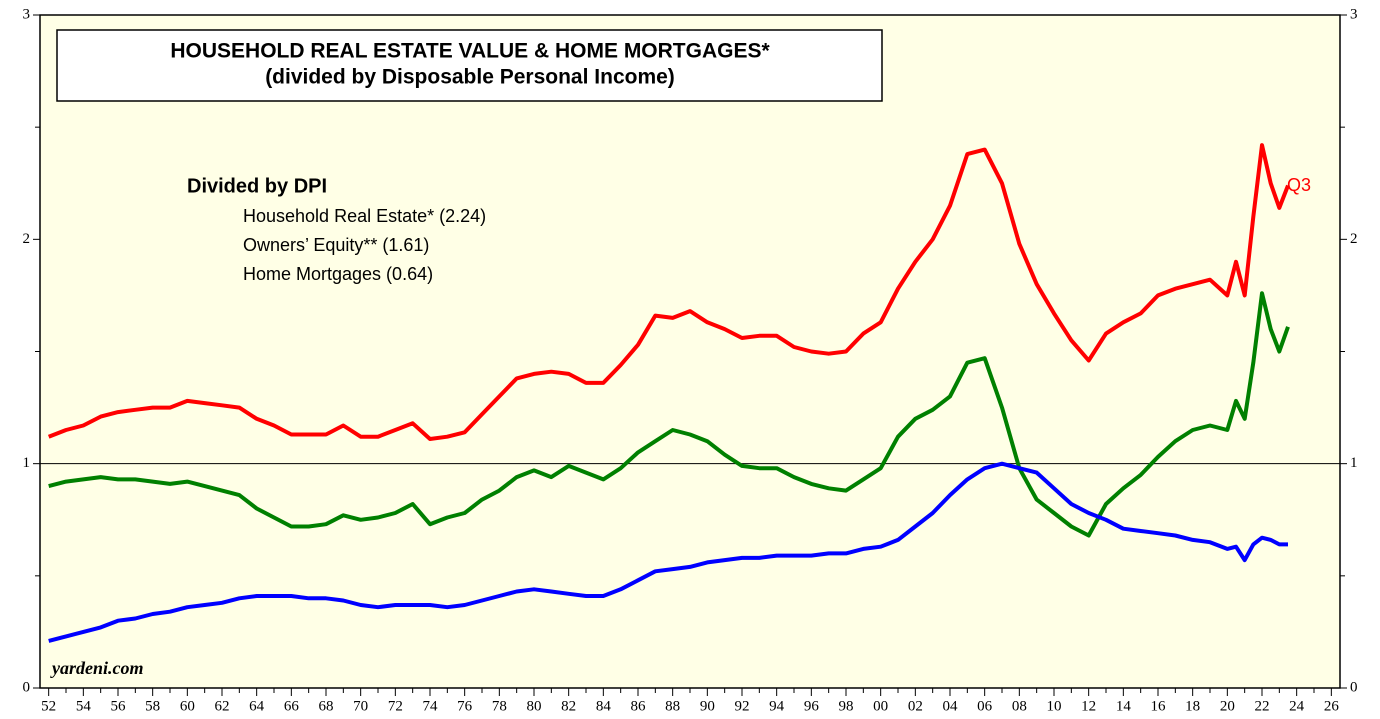  I want to click on x-tick-label: 56, so click(119, 706).